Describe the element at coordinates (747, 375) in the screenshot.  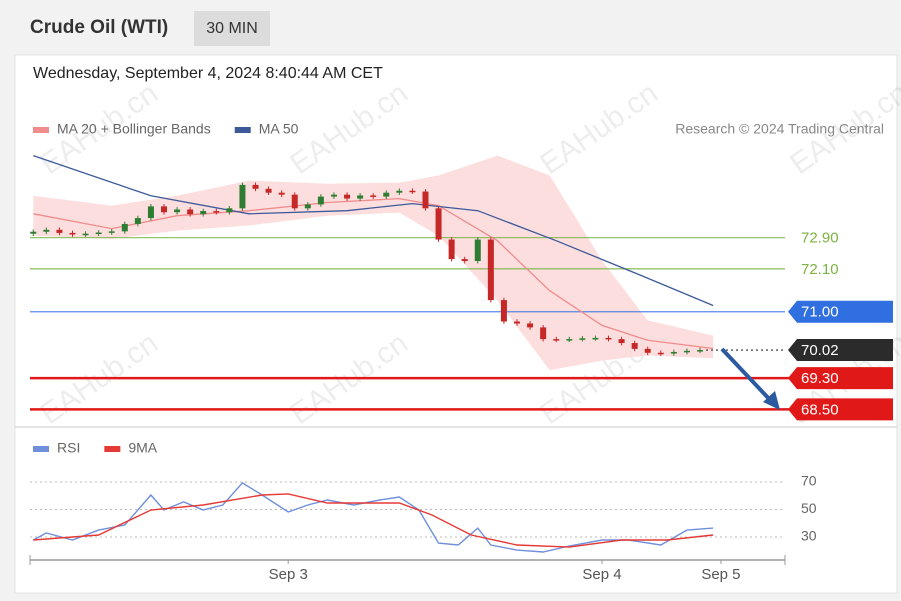
I see `forecast-arrow` at that location.